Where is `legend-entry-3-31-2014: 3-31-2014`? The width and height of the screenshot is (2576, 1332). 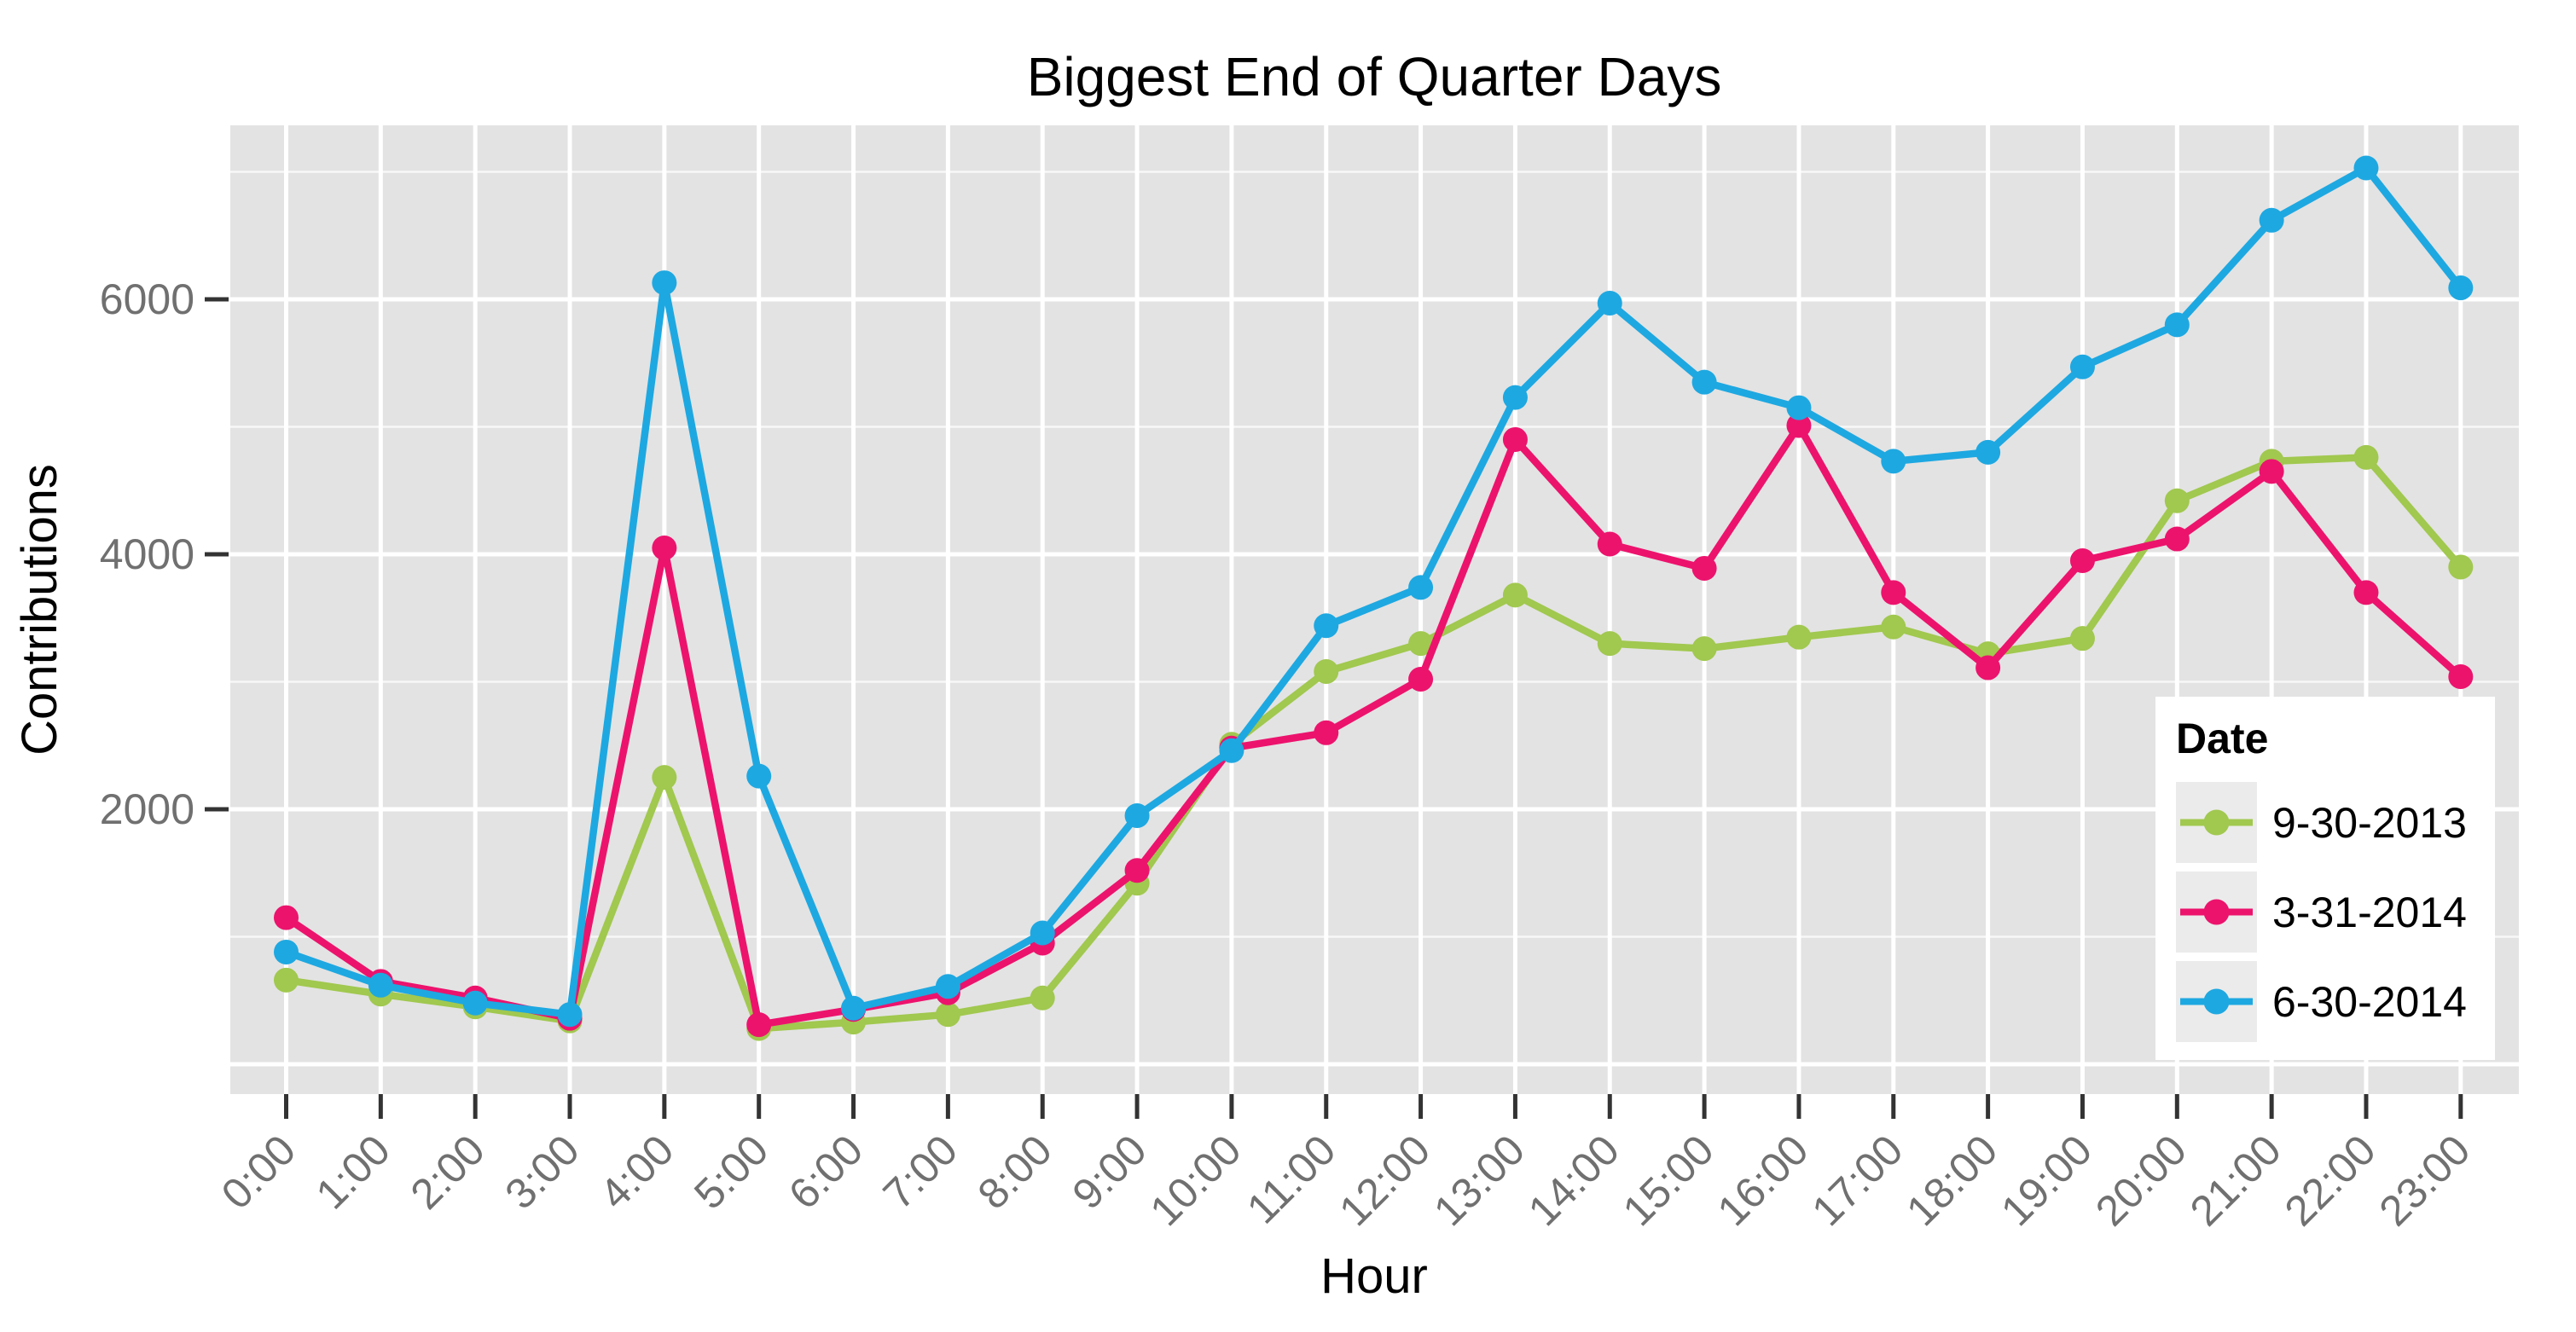 legend-entry-3-31-2014: 3-31-2014 is located at coordinates (2335, 912).